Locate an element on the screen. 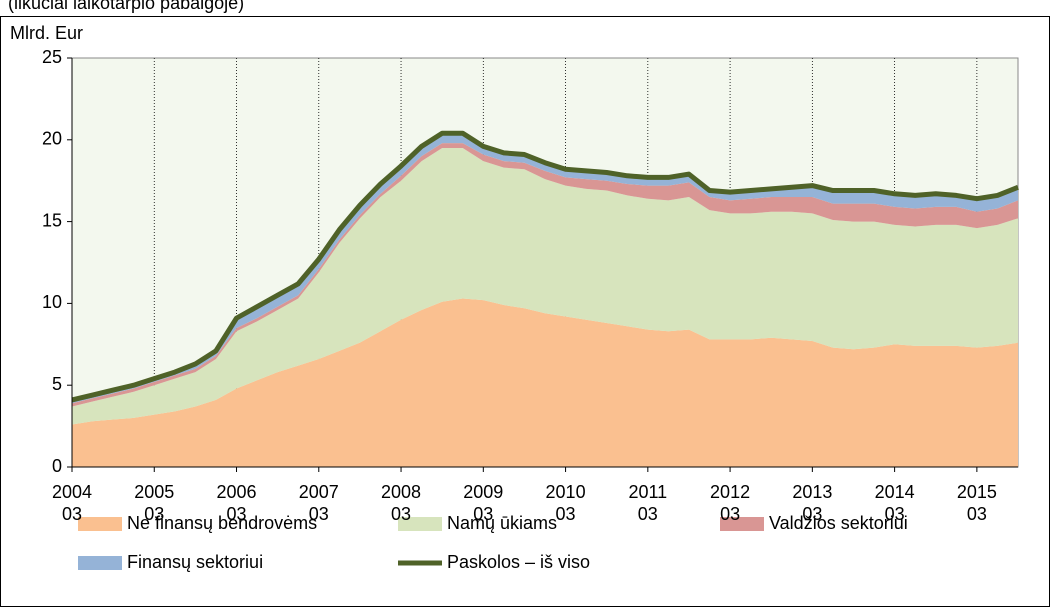 Image resolution: width=1051 pixels, height=608 pixels. x-tick-label: 2007 03 is located at coordinates (318, 503).